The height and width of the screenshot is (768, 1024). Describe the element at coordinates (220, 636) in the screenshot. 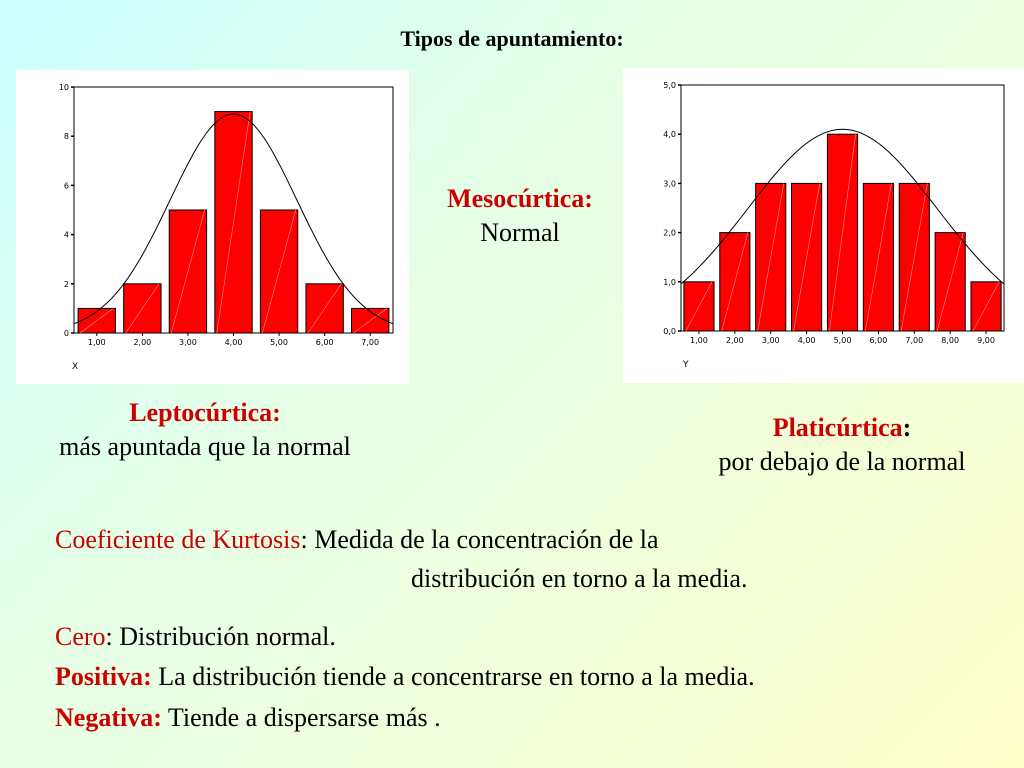

I see `rule-zero-text: : Distribución normal.` at that location.